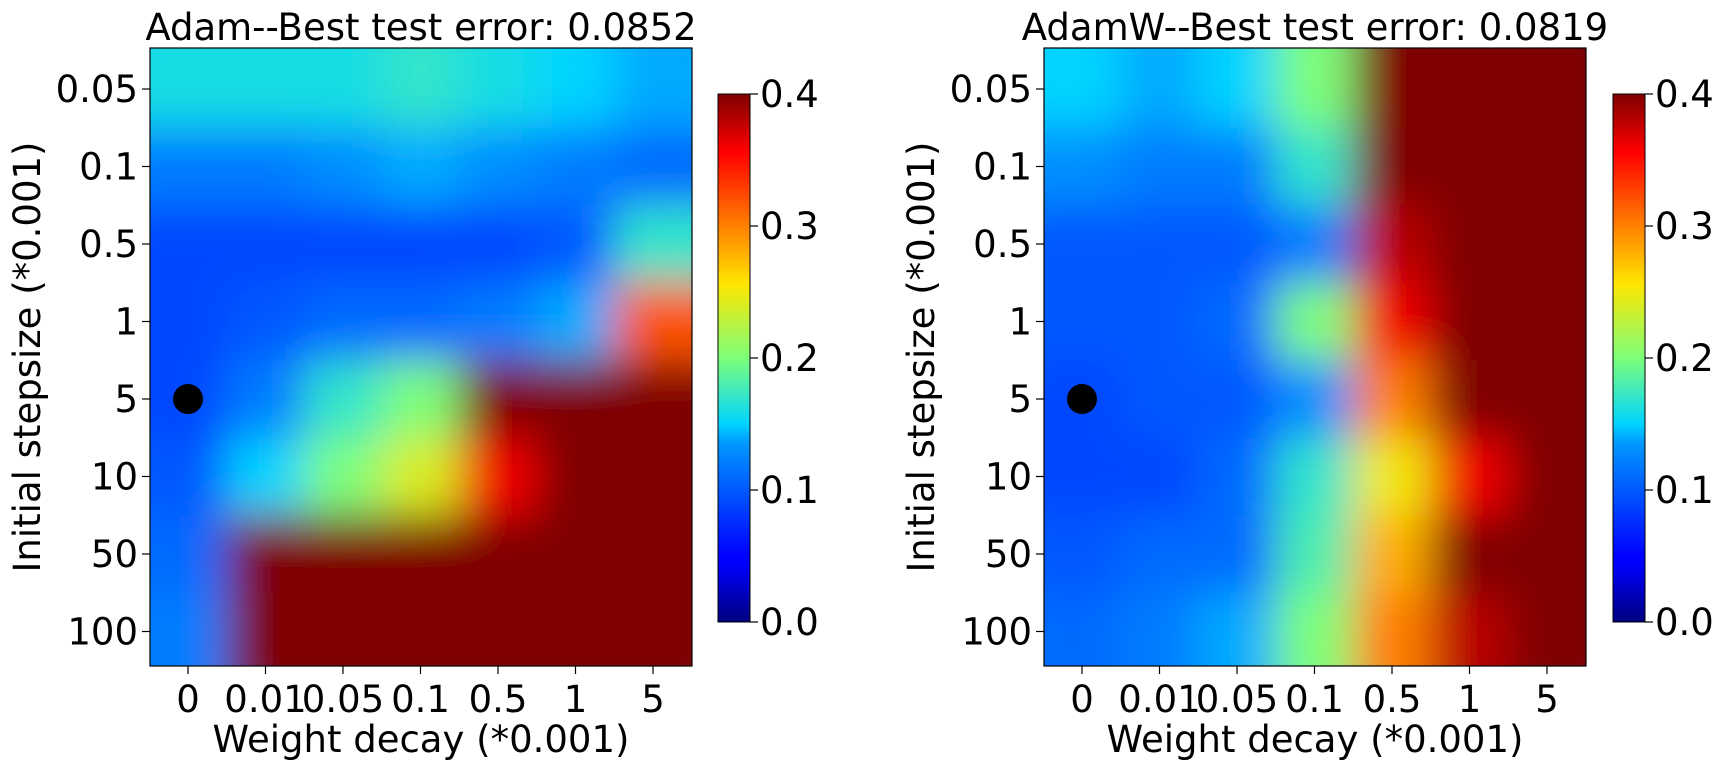 The height and width of the screenshot is (765, 1713). Describe the element at coordinates (1002, 167) in the screenshot. I see `y-tick-label: 0.1` at that location.